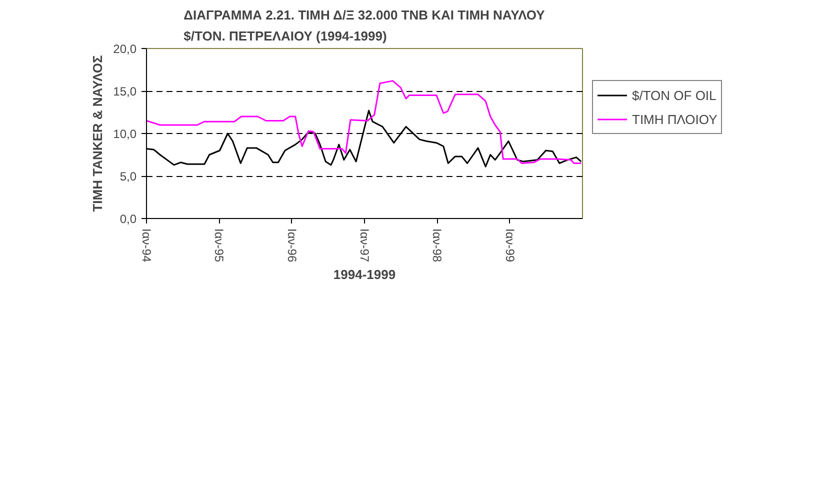 The height and width of the screenshot is (504, 818). Describe the element at coordinates (437, 245) in the screenshot. I see `x-tick-label: Ιαν-98` at that location.